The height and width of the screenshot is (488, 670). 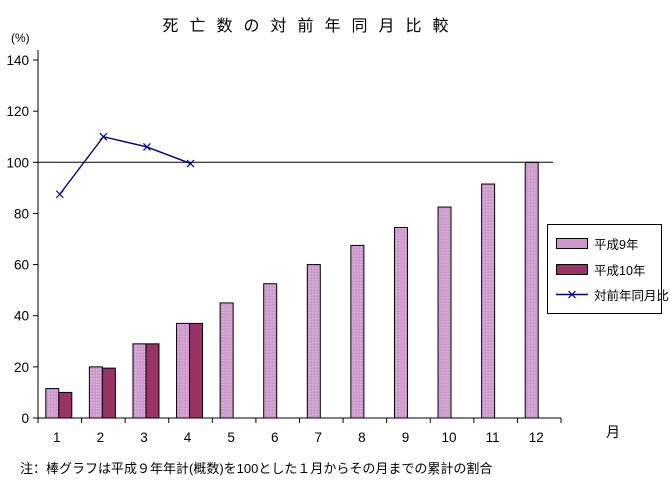 I want to click on legend-item-heisei10: 平成10年, so click(x=608, y=270).